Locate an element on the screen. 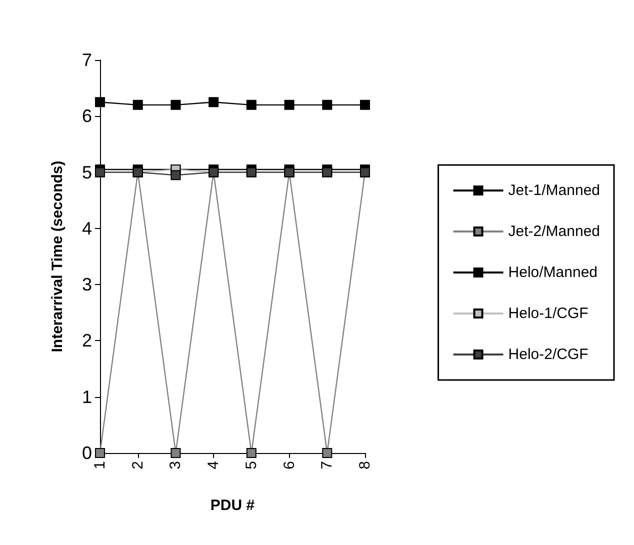 Image resolution: width=634 pixels, height=545 pixels. y-tick-label: 3 is located at coordinates (87, 284).